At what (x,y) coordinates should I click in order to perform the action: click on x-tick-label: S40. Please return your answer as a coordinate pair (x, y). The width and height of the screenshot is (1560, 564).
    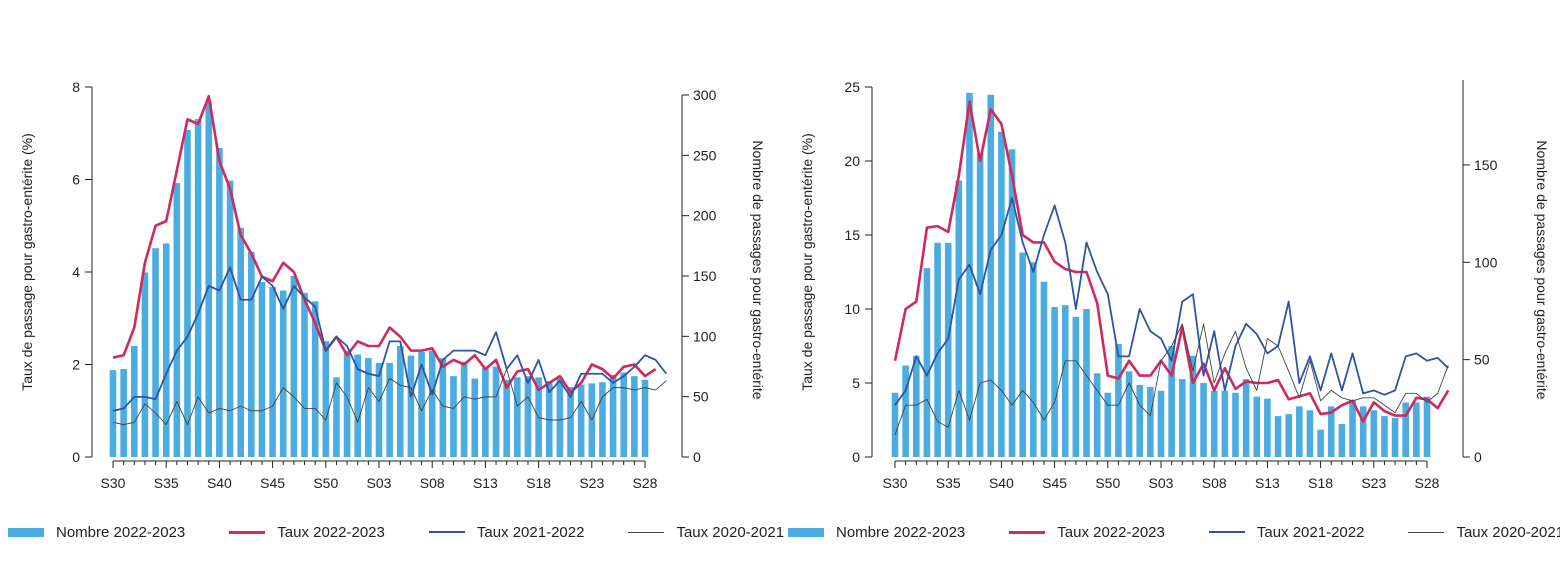
    Looking at the image, I should click on (1001, 483).